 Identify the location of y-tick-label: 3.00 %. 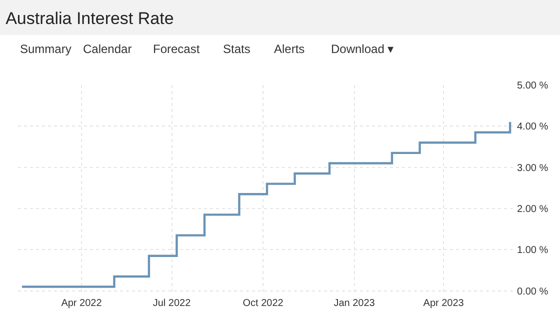
(532, 168).